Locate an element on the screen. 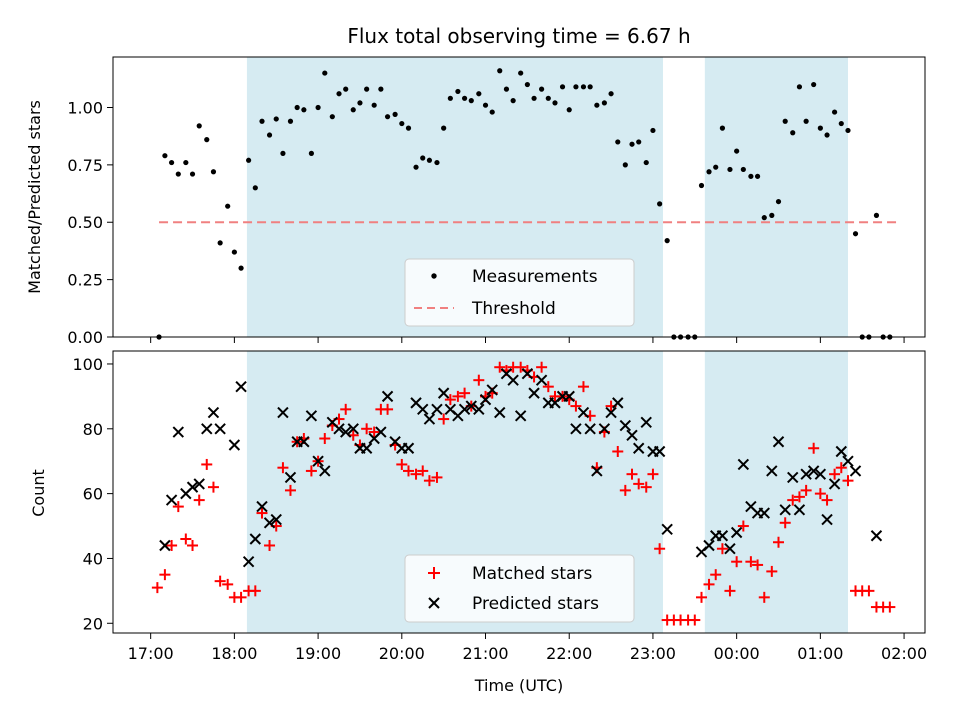  bottom-y-axis-ticks: 20 40 60 80 100 is located at coordinates (92, 494).